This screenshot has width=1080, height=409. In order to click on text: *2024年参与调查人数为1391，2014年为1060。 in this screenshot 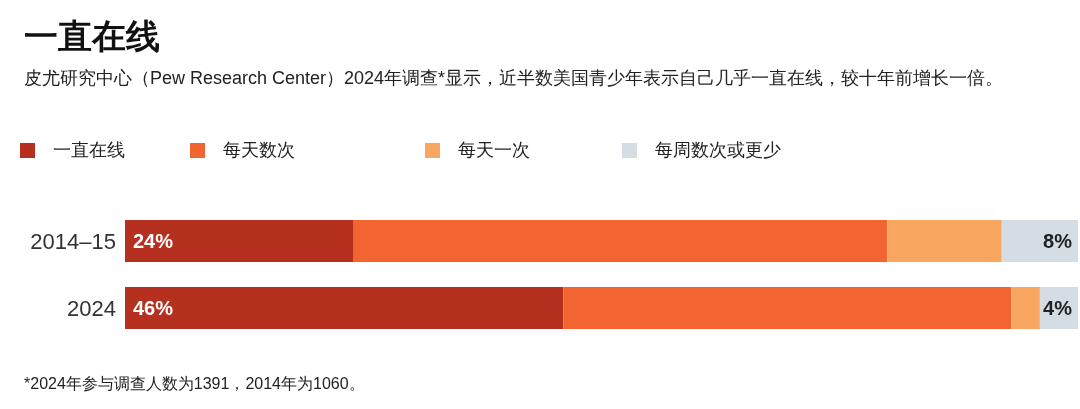, I will do `click(194, 384)`.